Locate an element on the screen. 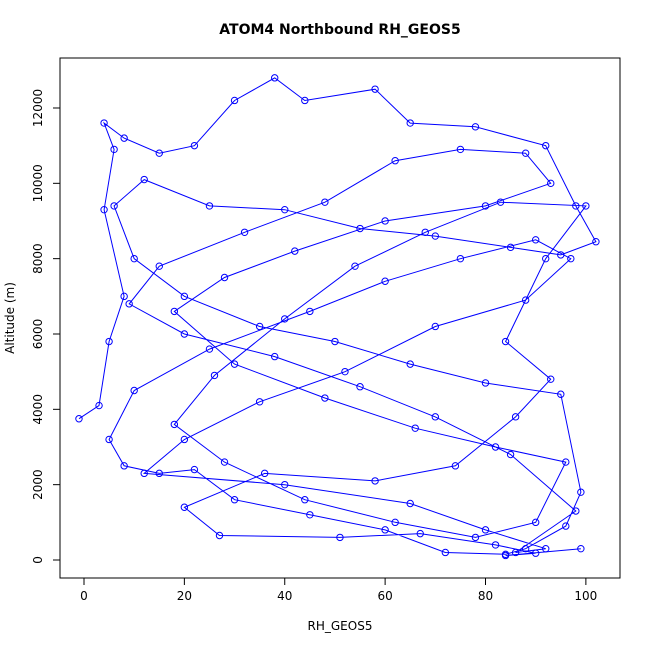  chart-title: ATOM4 Northbound RH_GEOS5 is located at coordinates (339, 30).